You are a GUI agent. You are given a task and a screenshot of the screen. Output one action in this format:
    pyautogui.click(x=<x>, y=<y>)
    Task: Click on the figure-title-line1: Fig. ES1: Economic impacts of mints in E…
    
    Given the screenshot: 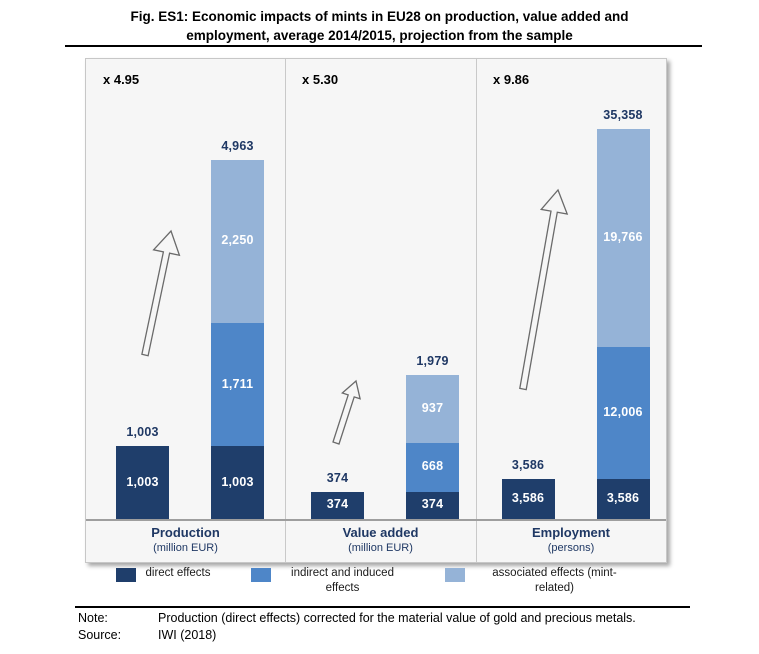 What is the action you would take?
    pyautogui.click(x=379, y=16)
    